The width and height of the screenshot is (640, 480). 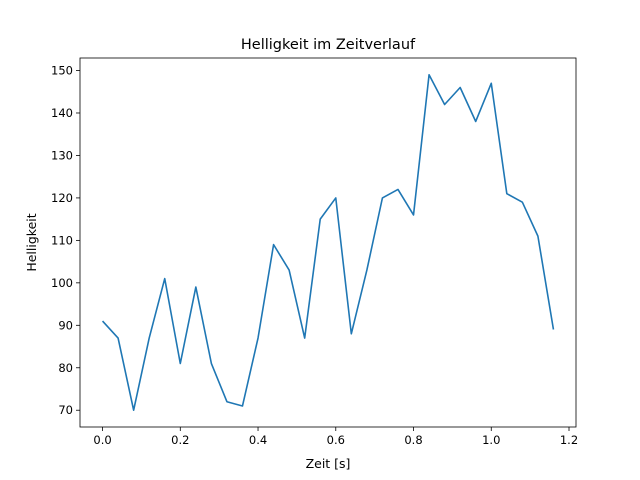 What do you see at coordinates (62, 113) in the screenshot?
I see `y-tick-label: 140` at bounding box center [62, 113].